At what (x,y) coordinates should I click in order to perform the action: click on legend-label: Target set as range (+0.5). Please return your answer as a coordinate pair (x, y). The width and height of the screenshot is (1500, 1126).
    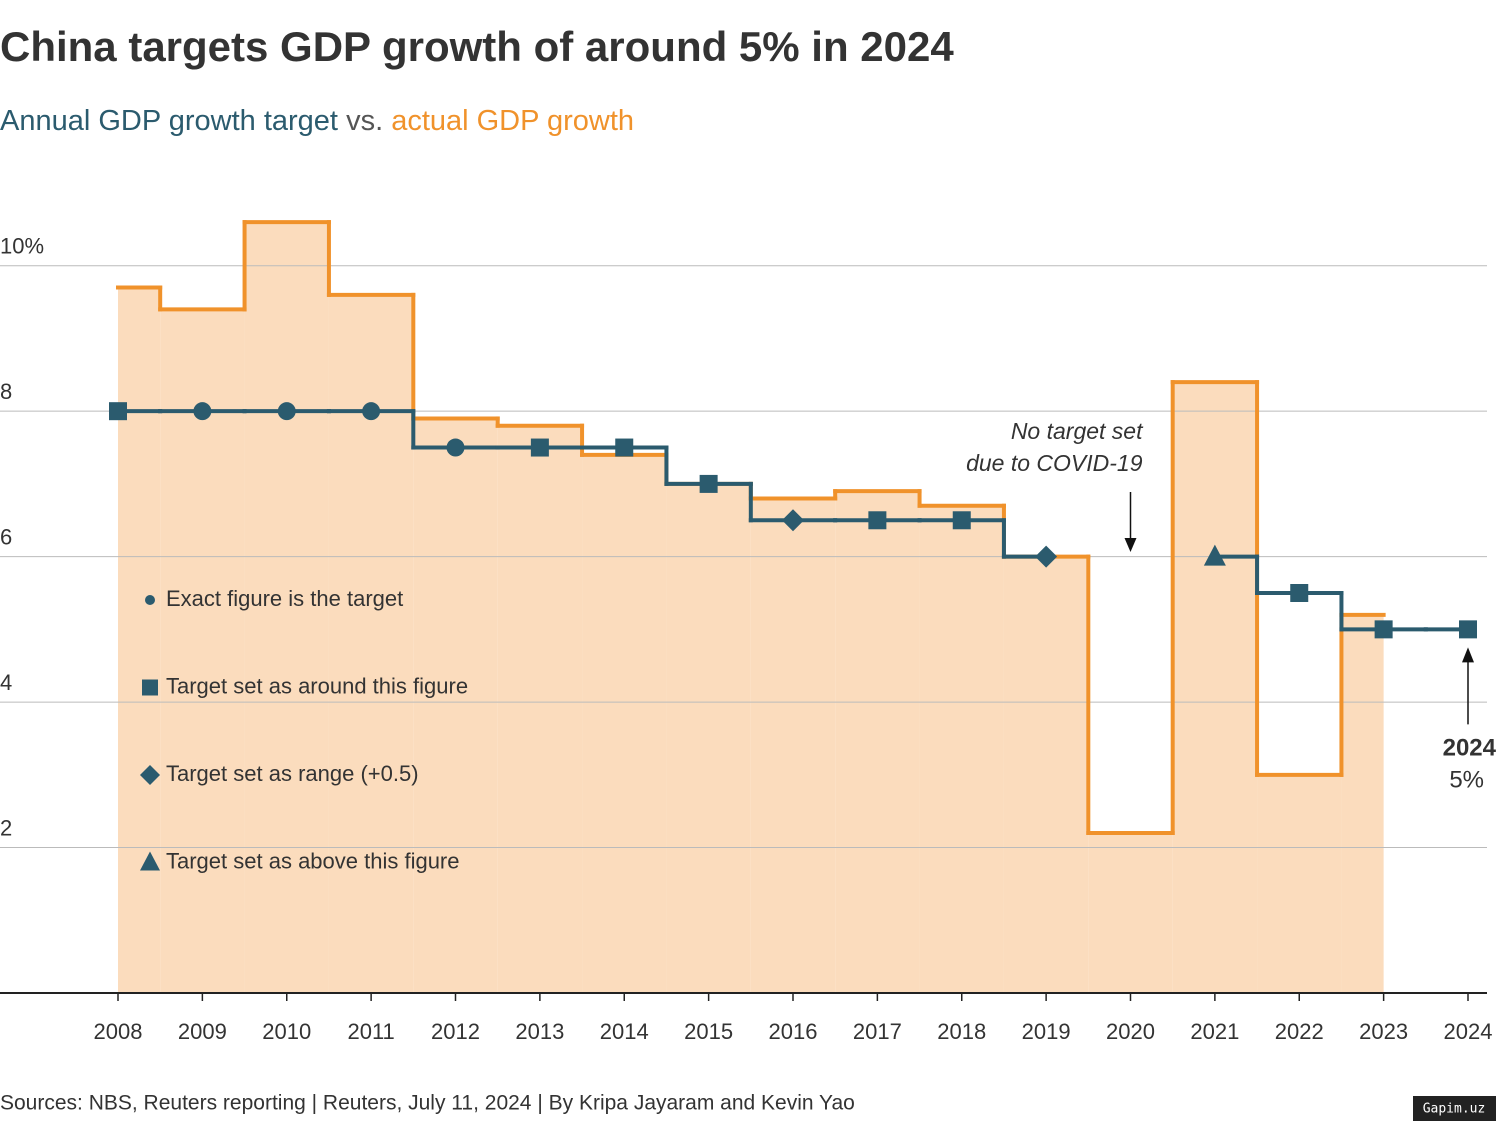
    Looking at the image, I should click on (292, 773).